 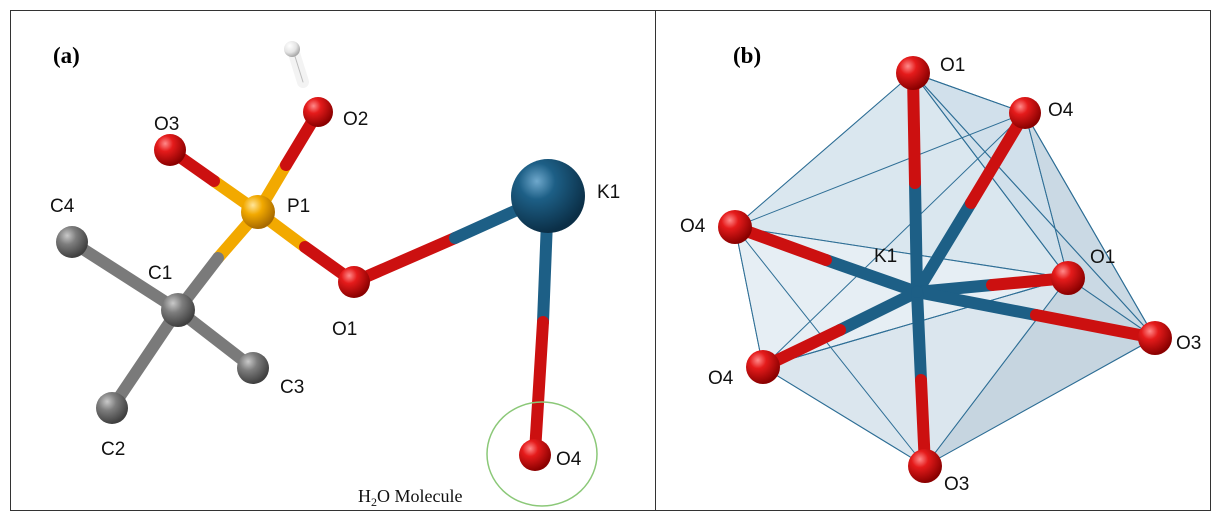 I want to click on caption-prefix: H, so click(x=364, y=496).